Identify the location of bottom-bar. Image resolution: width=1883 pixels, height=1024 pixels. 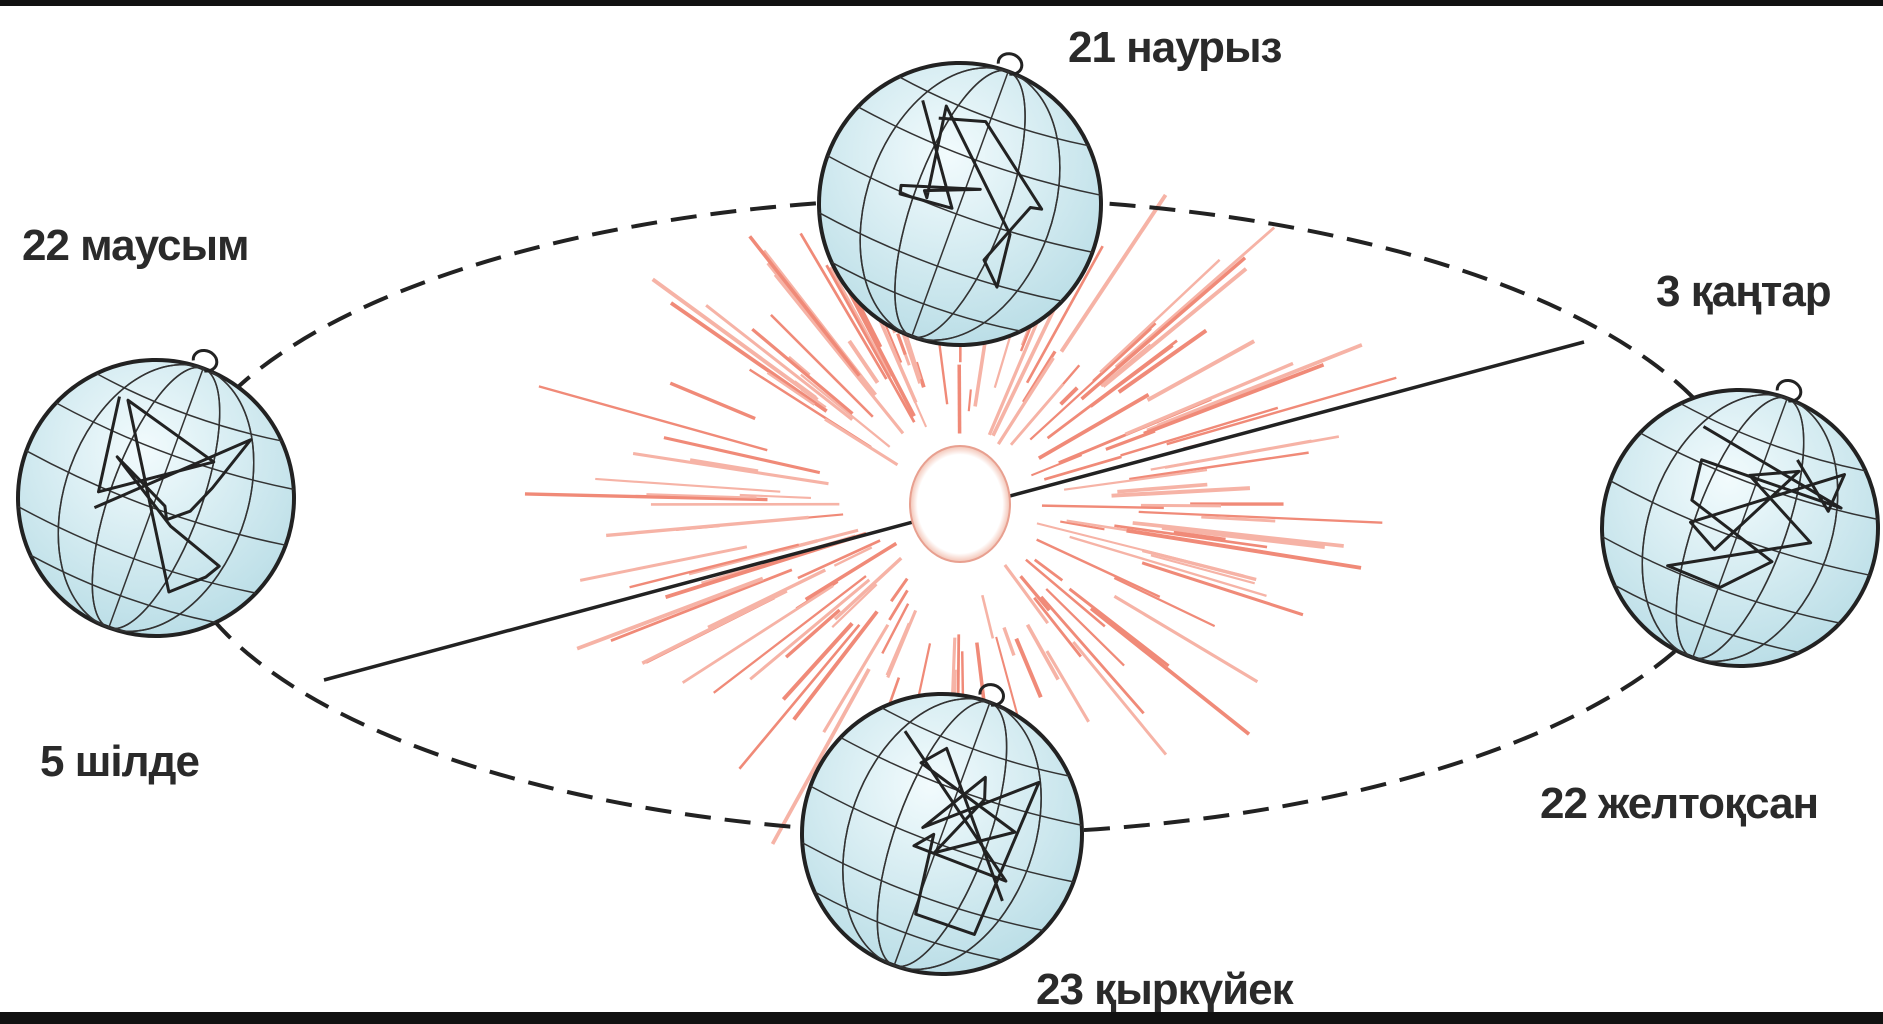
(941, 1018).